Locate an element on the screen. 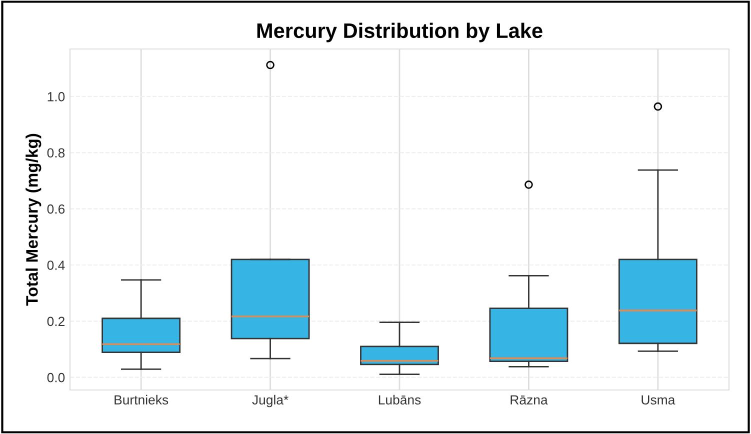 The image size is (751, 434). y-tick-label: 0.0 is located at coordinates (56, 377).